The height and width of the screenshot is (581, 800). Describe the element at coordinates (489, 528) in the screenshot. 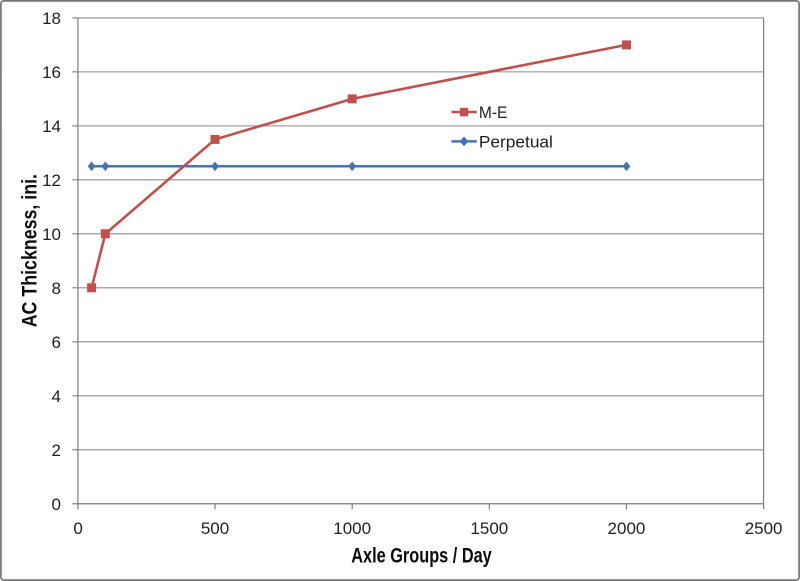

I see `svg-text: 1500` at that location.